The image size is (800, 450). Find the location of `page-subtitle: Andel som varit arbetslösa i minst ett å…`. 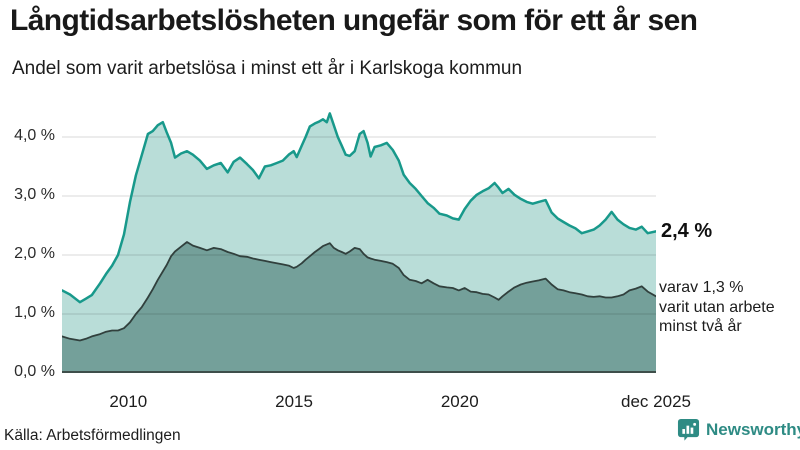

page-subtitle: Andel som varit arbetslösa i minst ett å… is located at coordinates (267, 68).